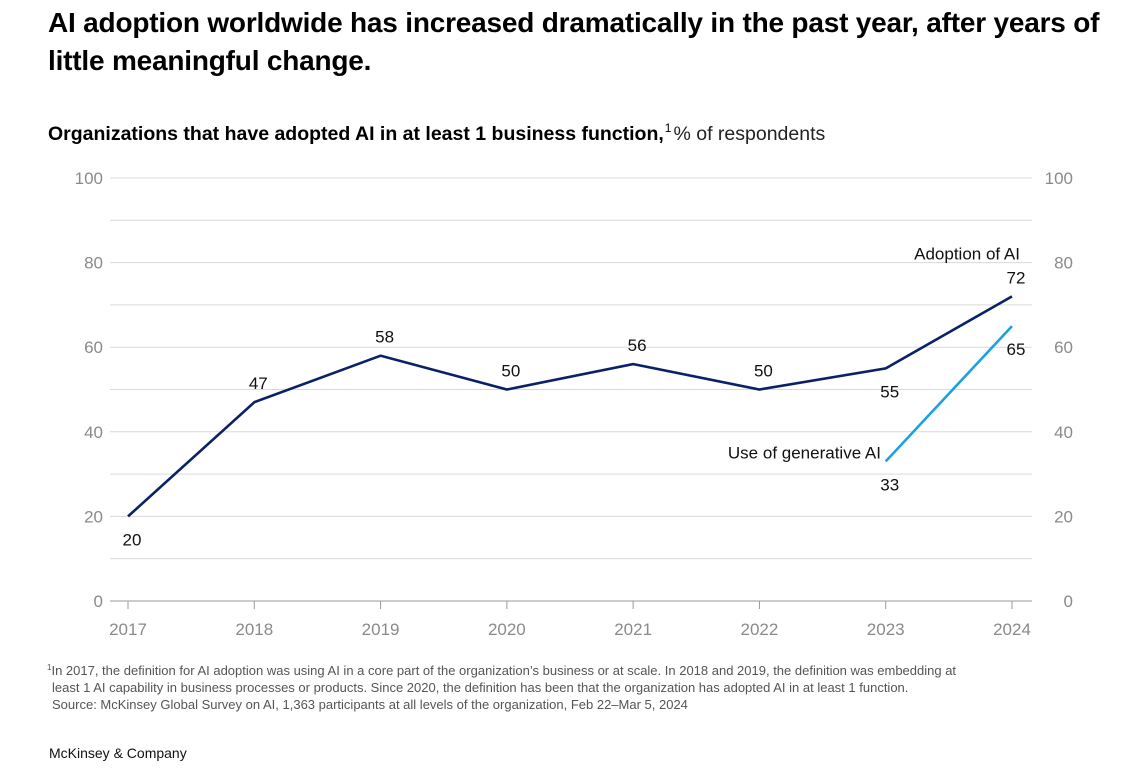 This screenshot has height=779, width=1142. What do you see at coordinates (1068, 601) in the screenshot?
I see `y-tick-label-right: 0` at bounding box center [1068, 601].